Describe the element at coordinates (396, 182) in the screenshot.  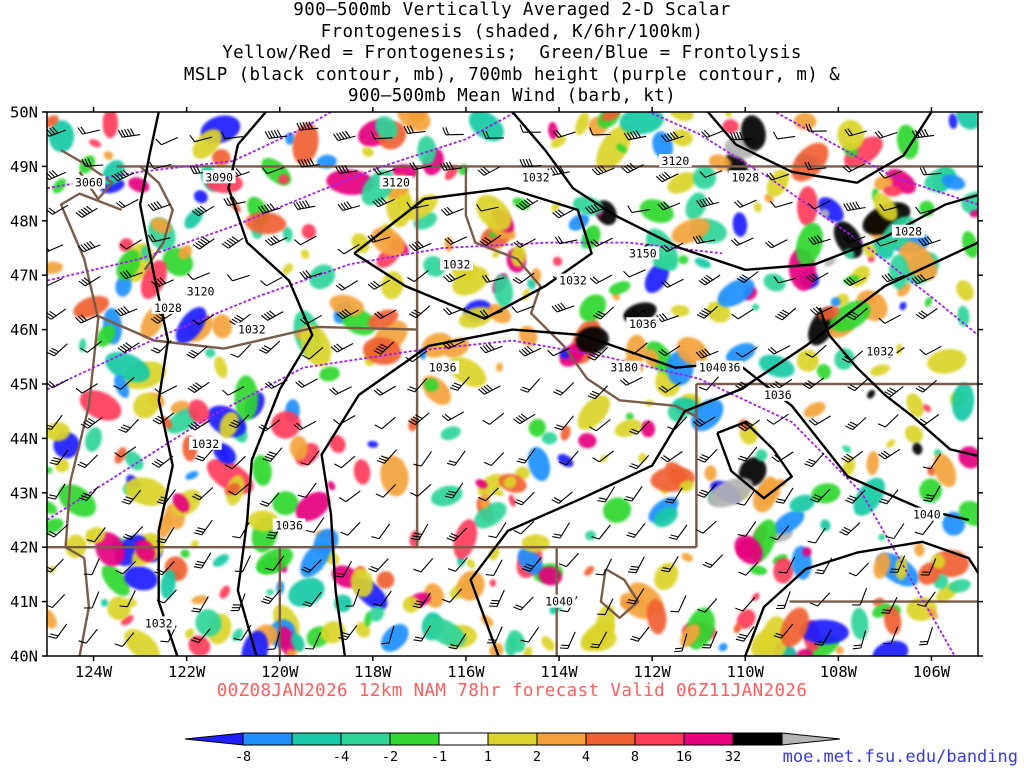
I see `height-label-bg` at that location.